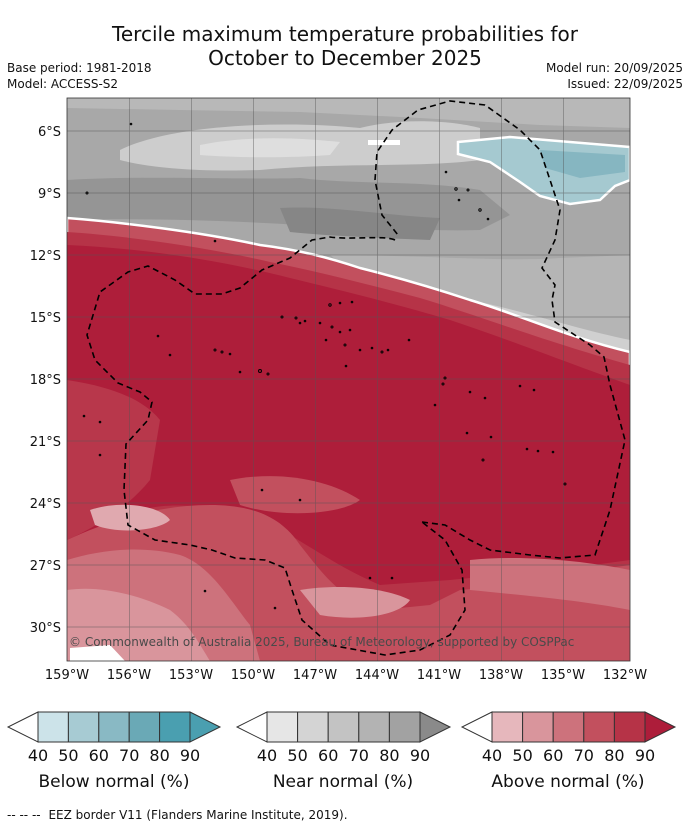 This screenshot has width=690, height=827. Describe the element at coordinates (45, 442) in the screenshot. I see `lat-label: 21°S` at that location.